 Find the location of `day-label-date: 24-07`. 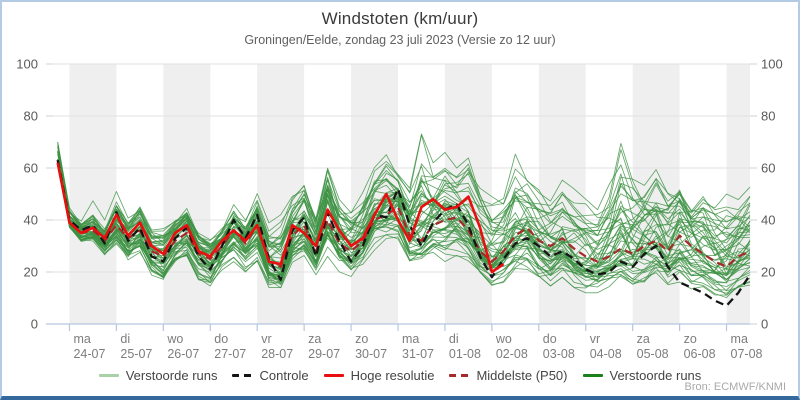

day-label-date: 24-07 is located at coordinates (89, 354).